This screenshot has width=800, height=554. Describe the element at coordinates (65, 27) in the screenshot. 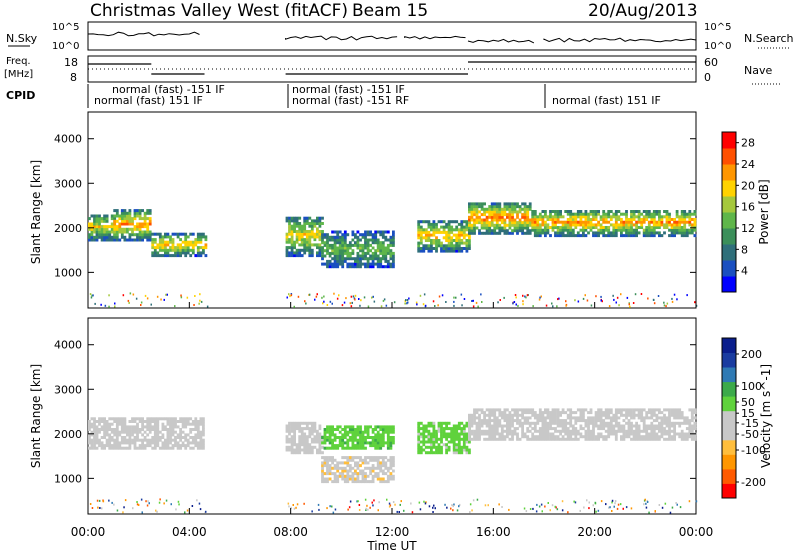

I see `nsky-tick-high: 10^5` at that location.